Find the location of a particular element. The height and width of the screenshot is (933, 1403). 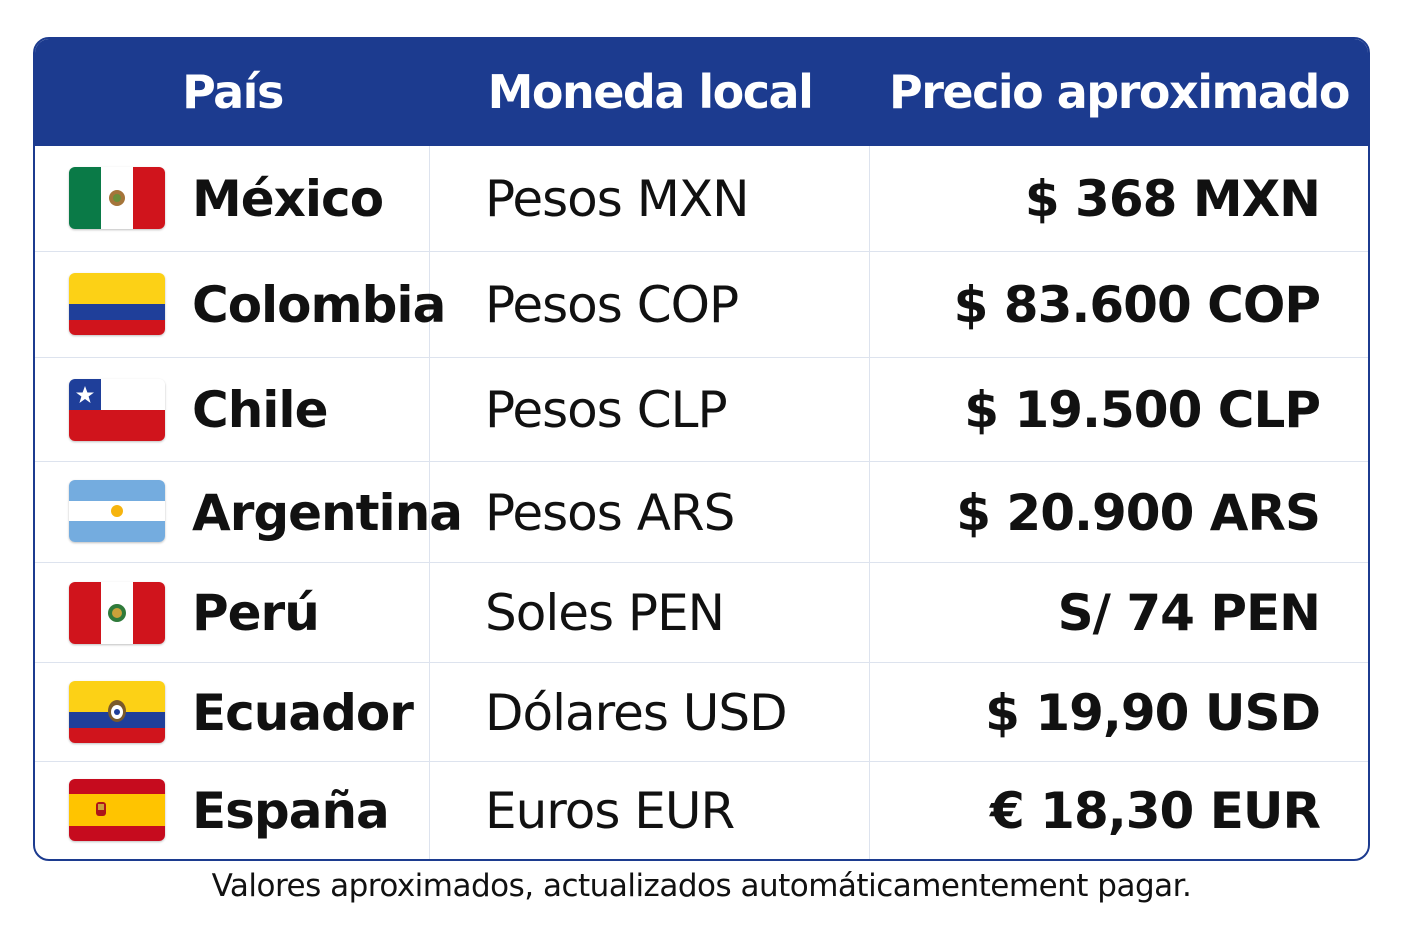

colombia-flag-icon is located at coordinates (117, 304).